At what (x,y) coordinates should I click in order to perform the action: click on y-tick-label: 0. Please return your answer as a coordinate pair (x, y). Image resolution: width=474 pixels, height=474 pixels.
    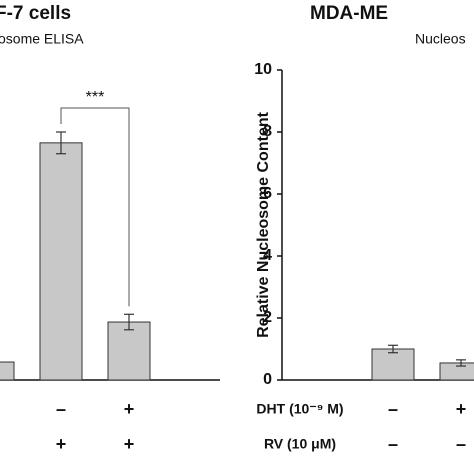
    Looking at the image, I should click on (267, 379).